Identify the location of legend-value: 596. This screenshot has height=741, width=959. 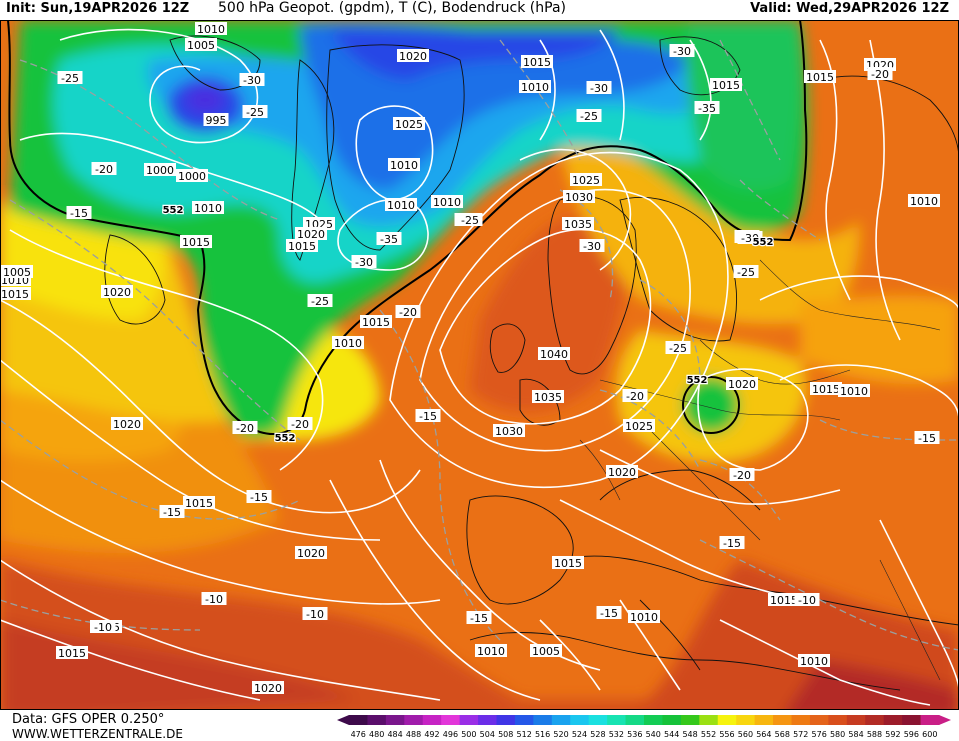
(911, 734).